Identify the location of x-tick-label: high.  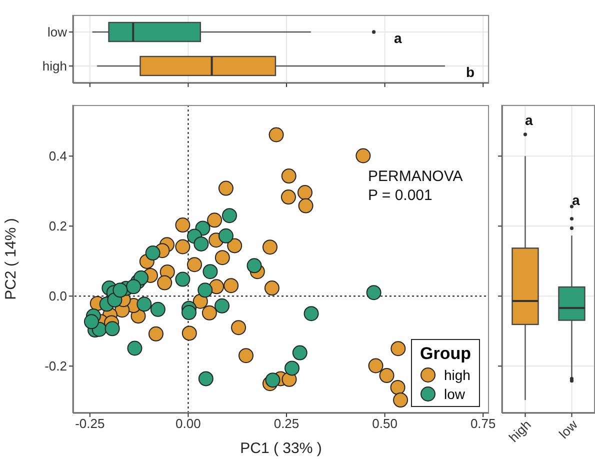
(520, 431).